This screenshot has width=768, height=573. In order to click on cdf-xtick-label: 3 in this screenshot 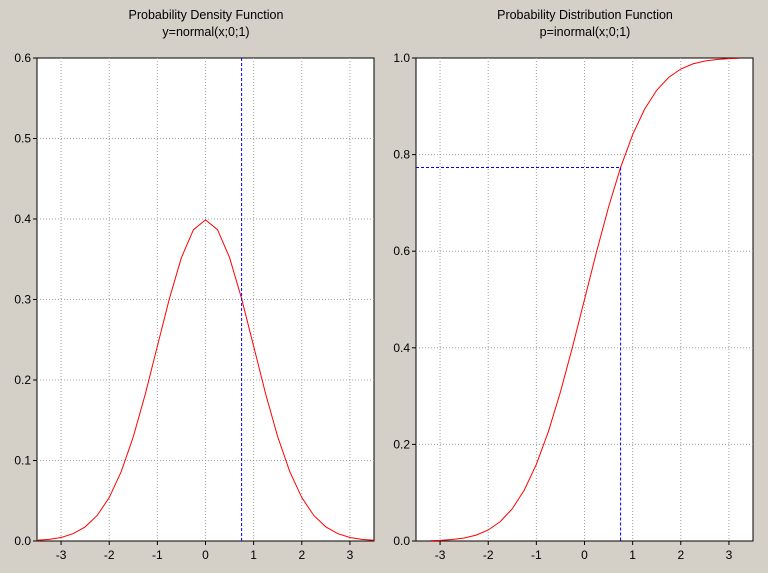, I will do `click(729, 555)`.